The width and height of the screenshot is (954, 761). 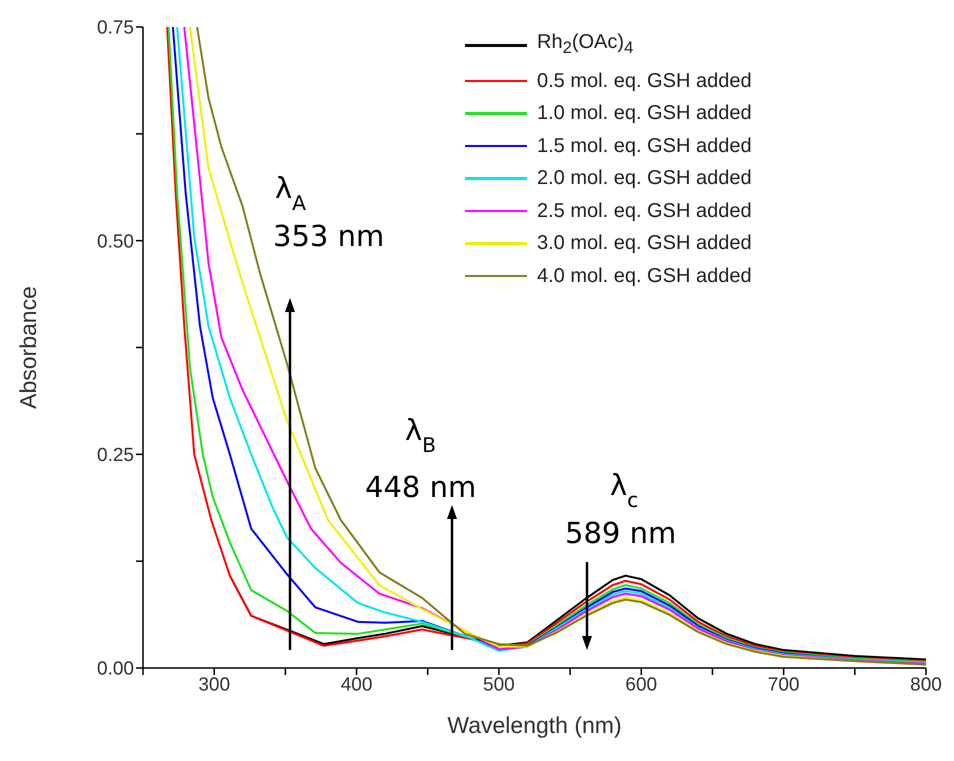 What do you see at coordinates (115, 28) in the screenshot?
I see `y-tick-label: 0.75` at bounding box center [115, 28].